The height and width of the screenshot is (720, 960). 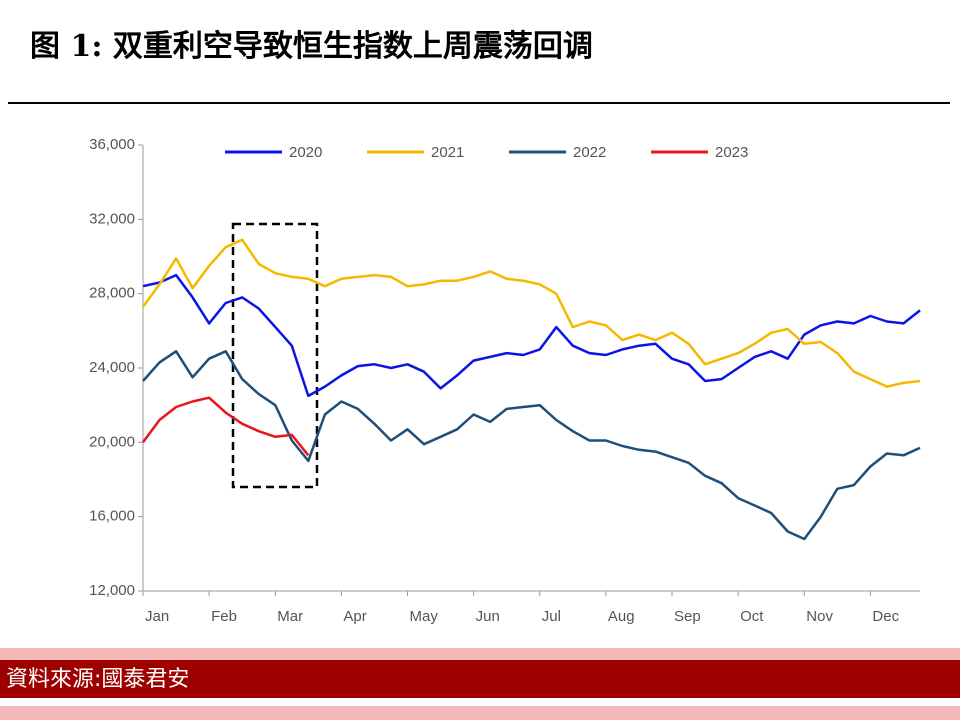 I want to click on x-tick-label: Oct, so click(x=752, y=616).